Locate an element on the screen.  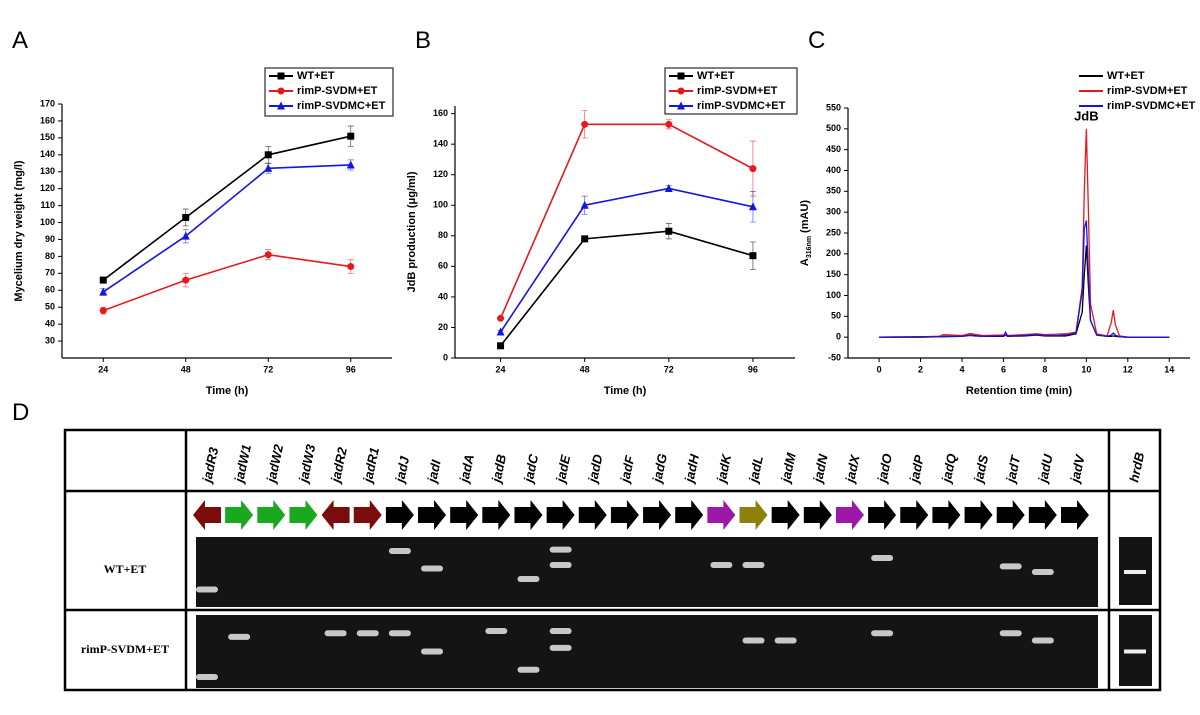
y-tick-label: 40 is located at coordinates (443, 296).